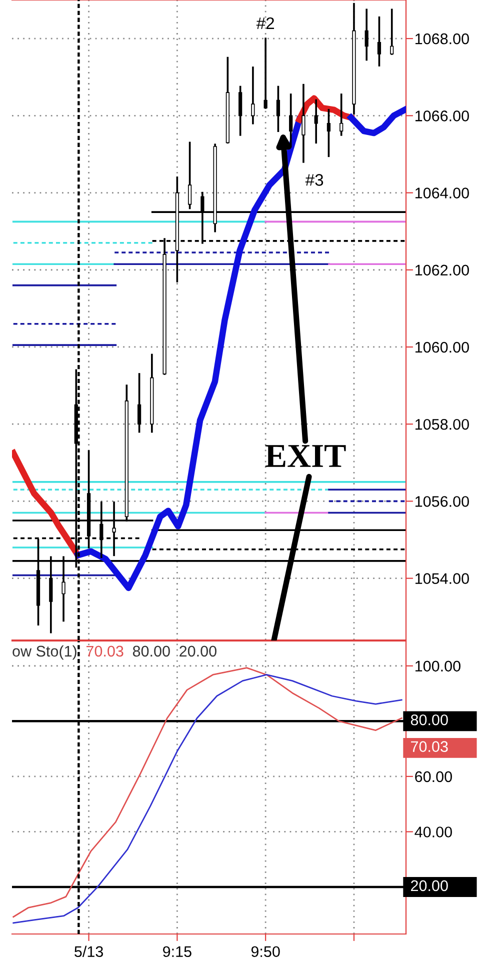 This screenshot has width=503, height=970. Describe the element at coordinates (442, 501) in the screenshot. I see `y-tick-label: 1056.00` at that location.